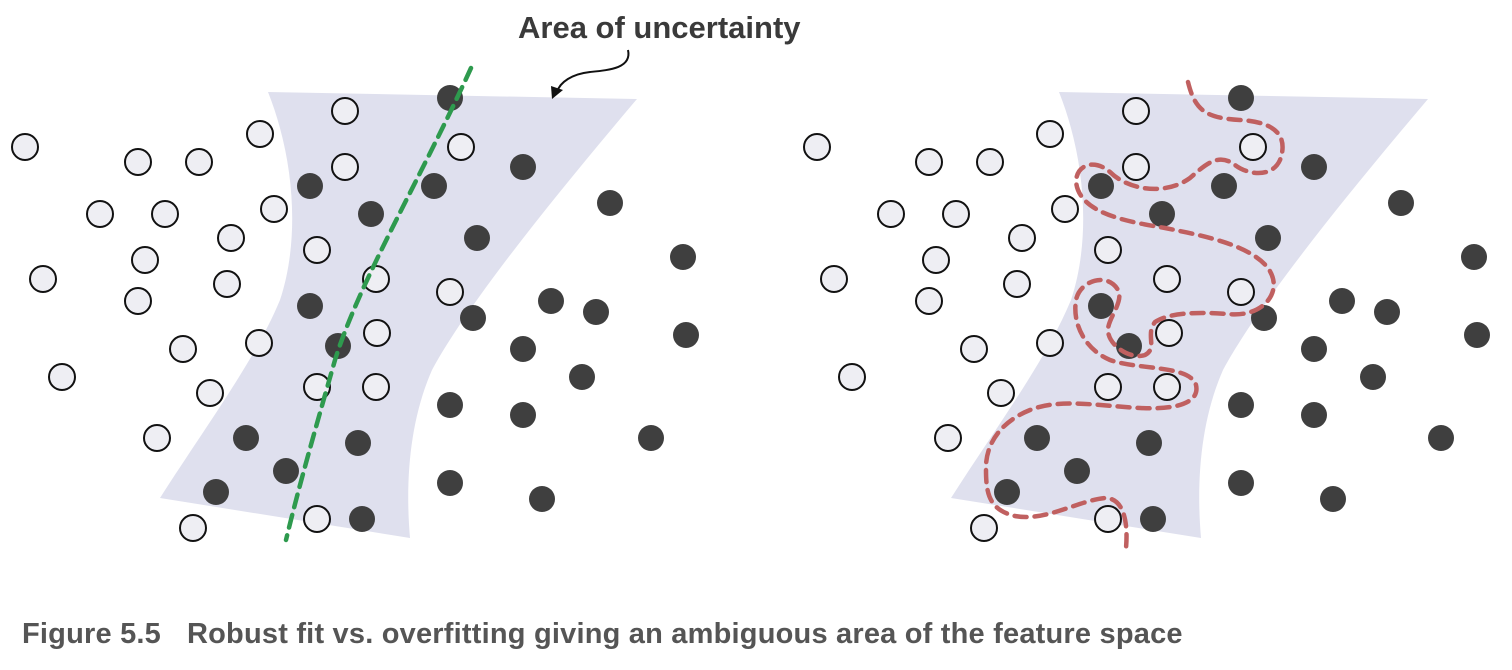  I want to click on area-of-uncertainty-label: Area of uncertainty, so click(659, 27).